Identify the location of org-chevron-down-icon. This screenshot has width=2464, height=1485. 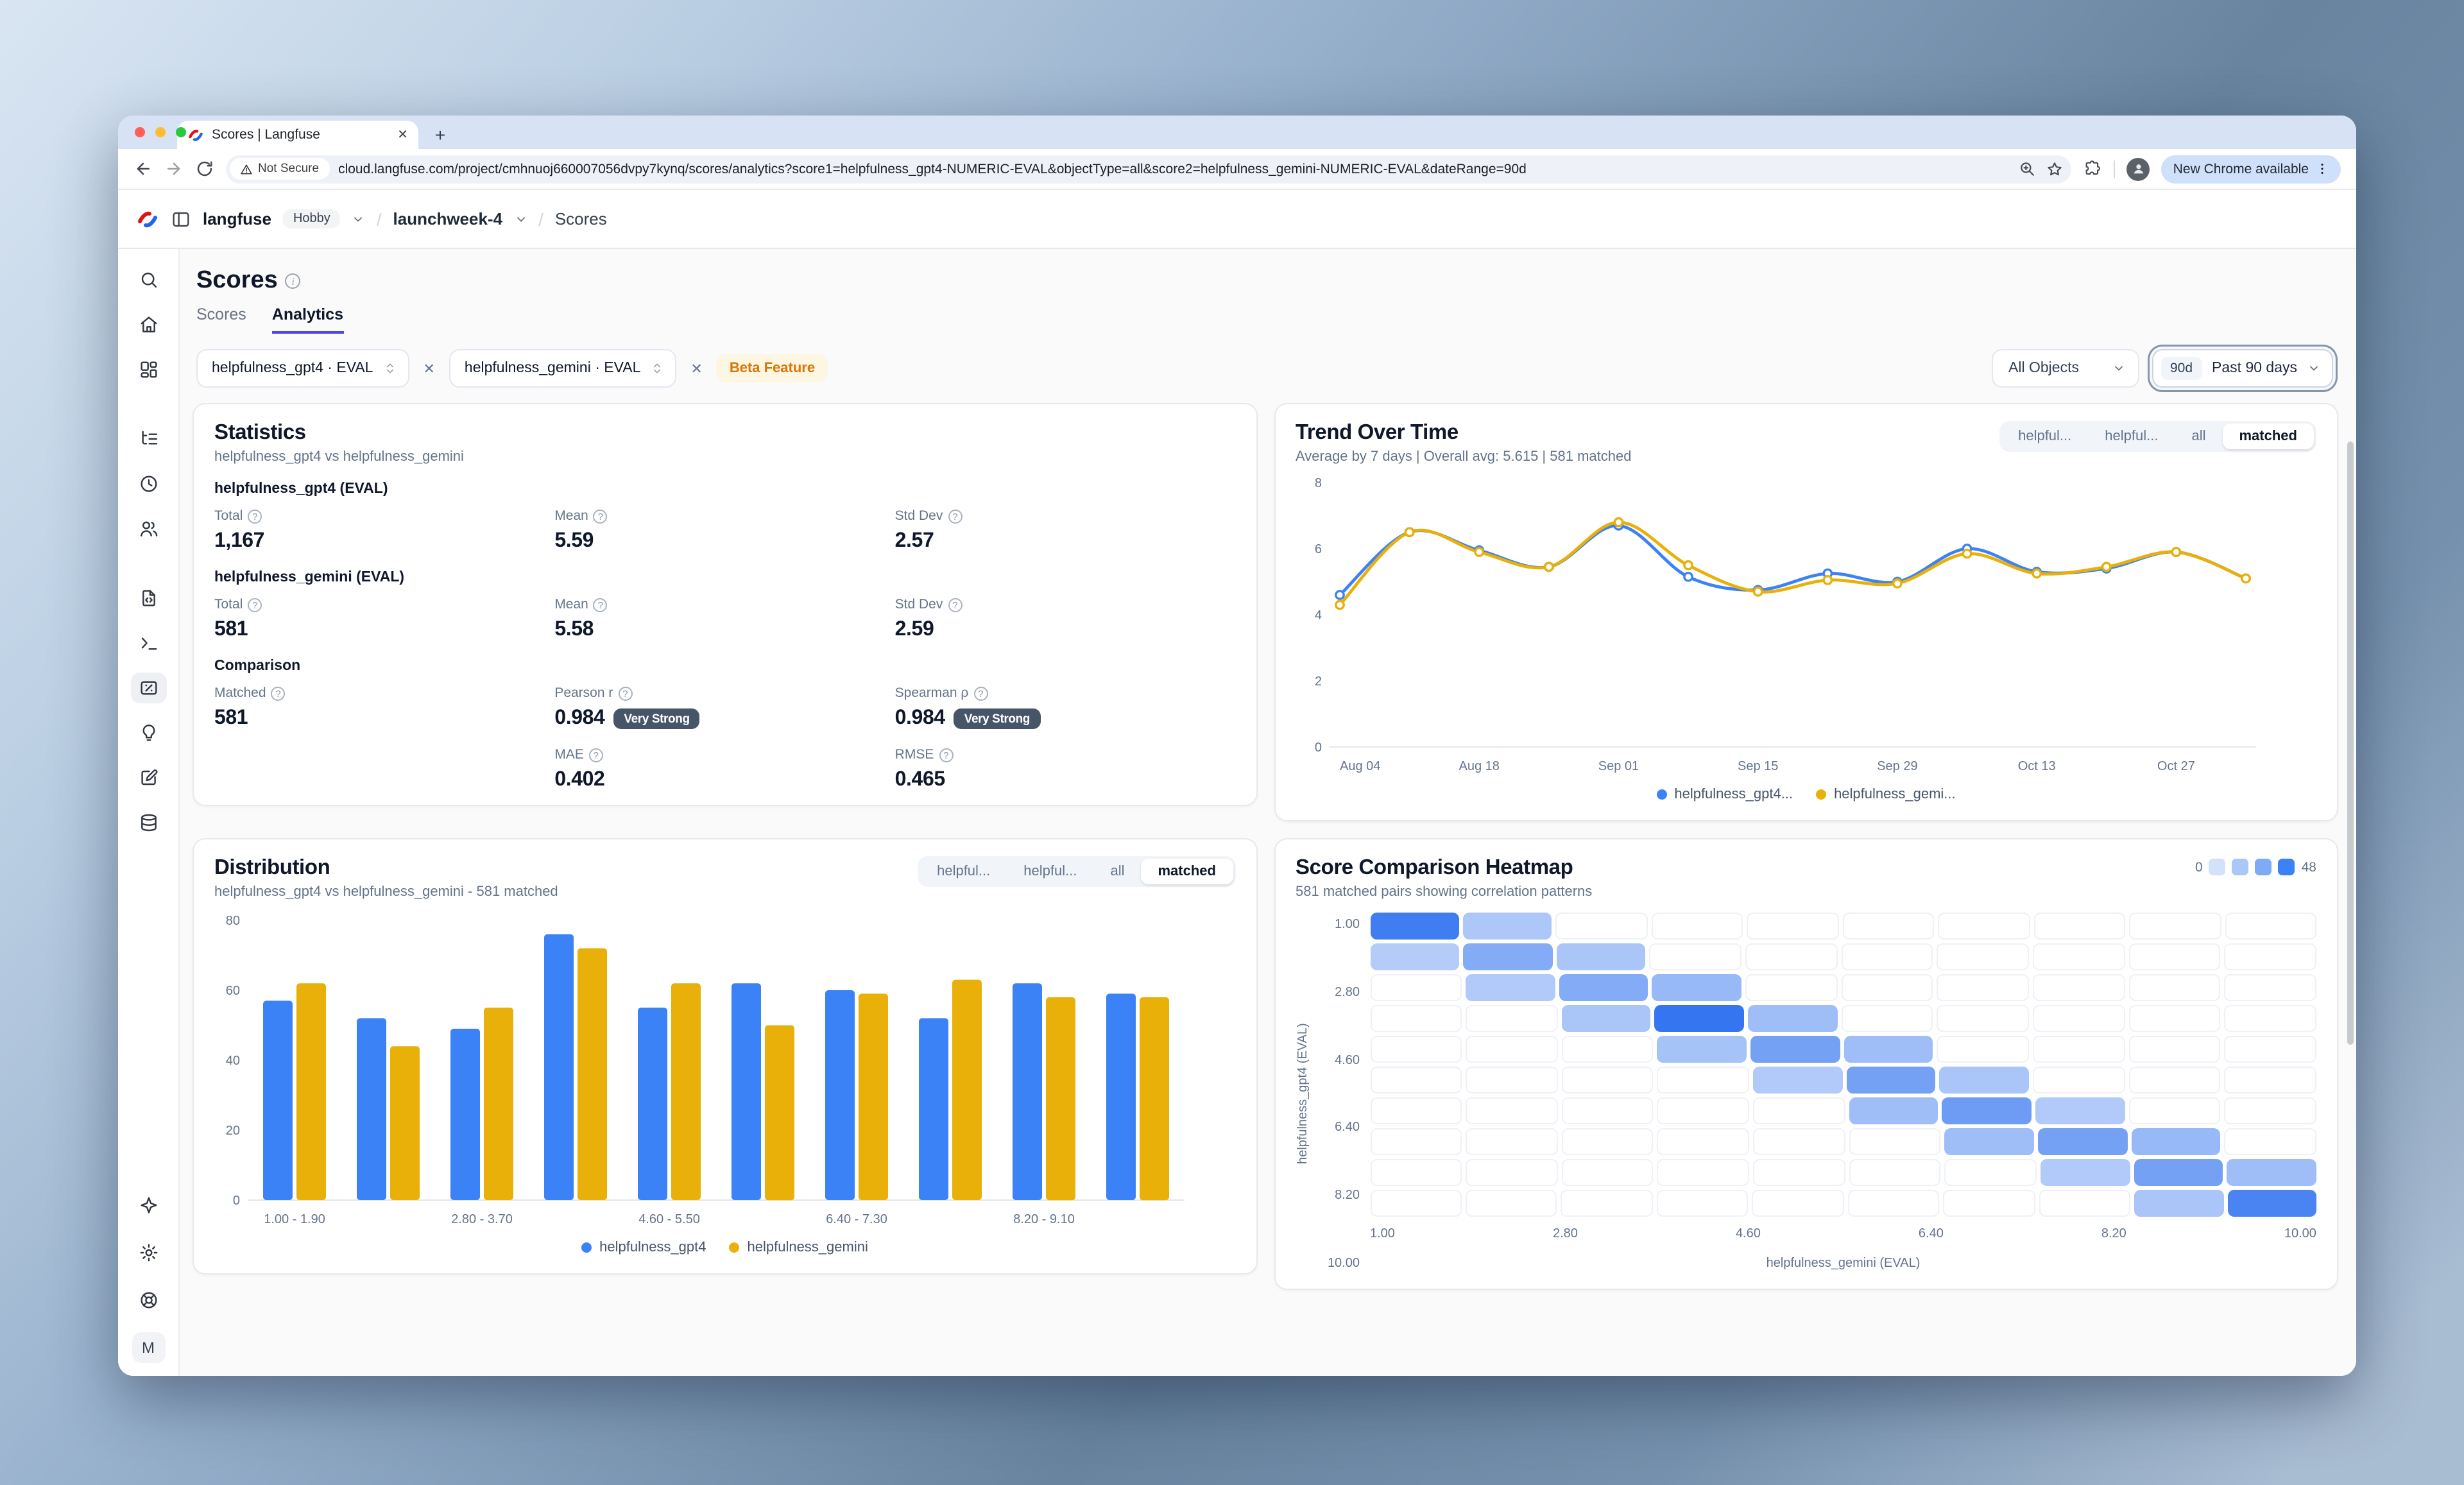
(358, 218).